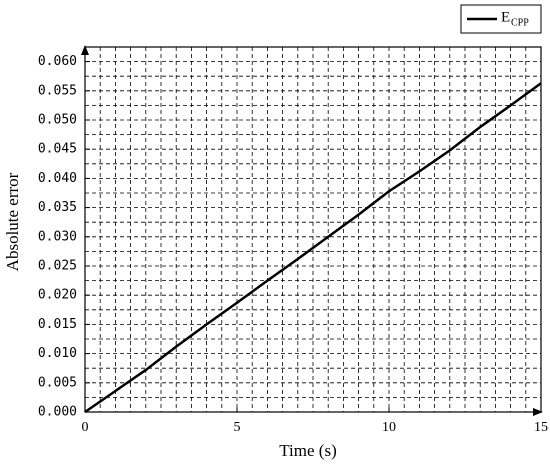 The image size is (550, 465). I want to click on x-axis-arrow, so click(538, 412).